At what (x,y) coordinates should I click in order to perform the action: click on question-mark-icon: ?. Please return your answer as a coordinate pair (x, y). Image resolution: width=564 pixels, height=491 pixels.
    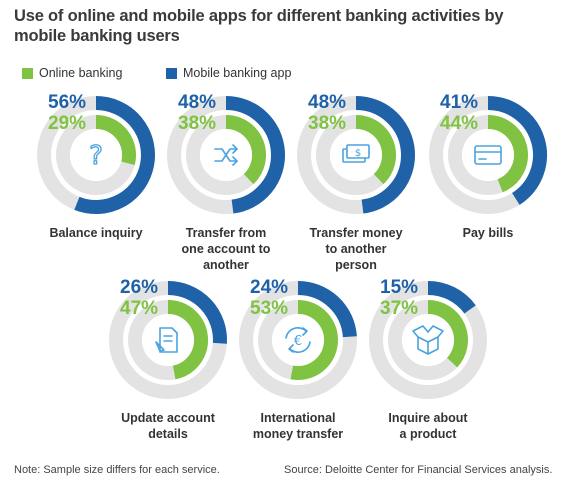
    Looking at the image, I should click on (95, 155).